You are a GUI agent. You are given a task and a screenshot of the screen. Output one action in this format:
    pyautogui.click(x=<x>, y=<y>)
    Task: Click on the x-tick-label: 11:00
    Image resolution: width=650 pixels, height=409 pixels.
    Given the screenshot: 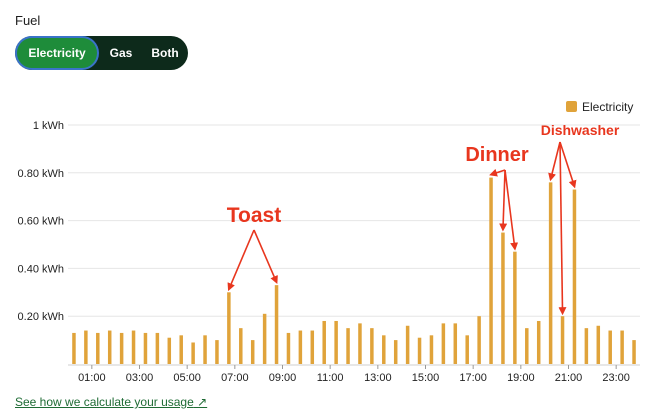 What is the action you would take?
    pyautogui.click(x=330, y=378)
    